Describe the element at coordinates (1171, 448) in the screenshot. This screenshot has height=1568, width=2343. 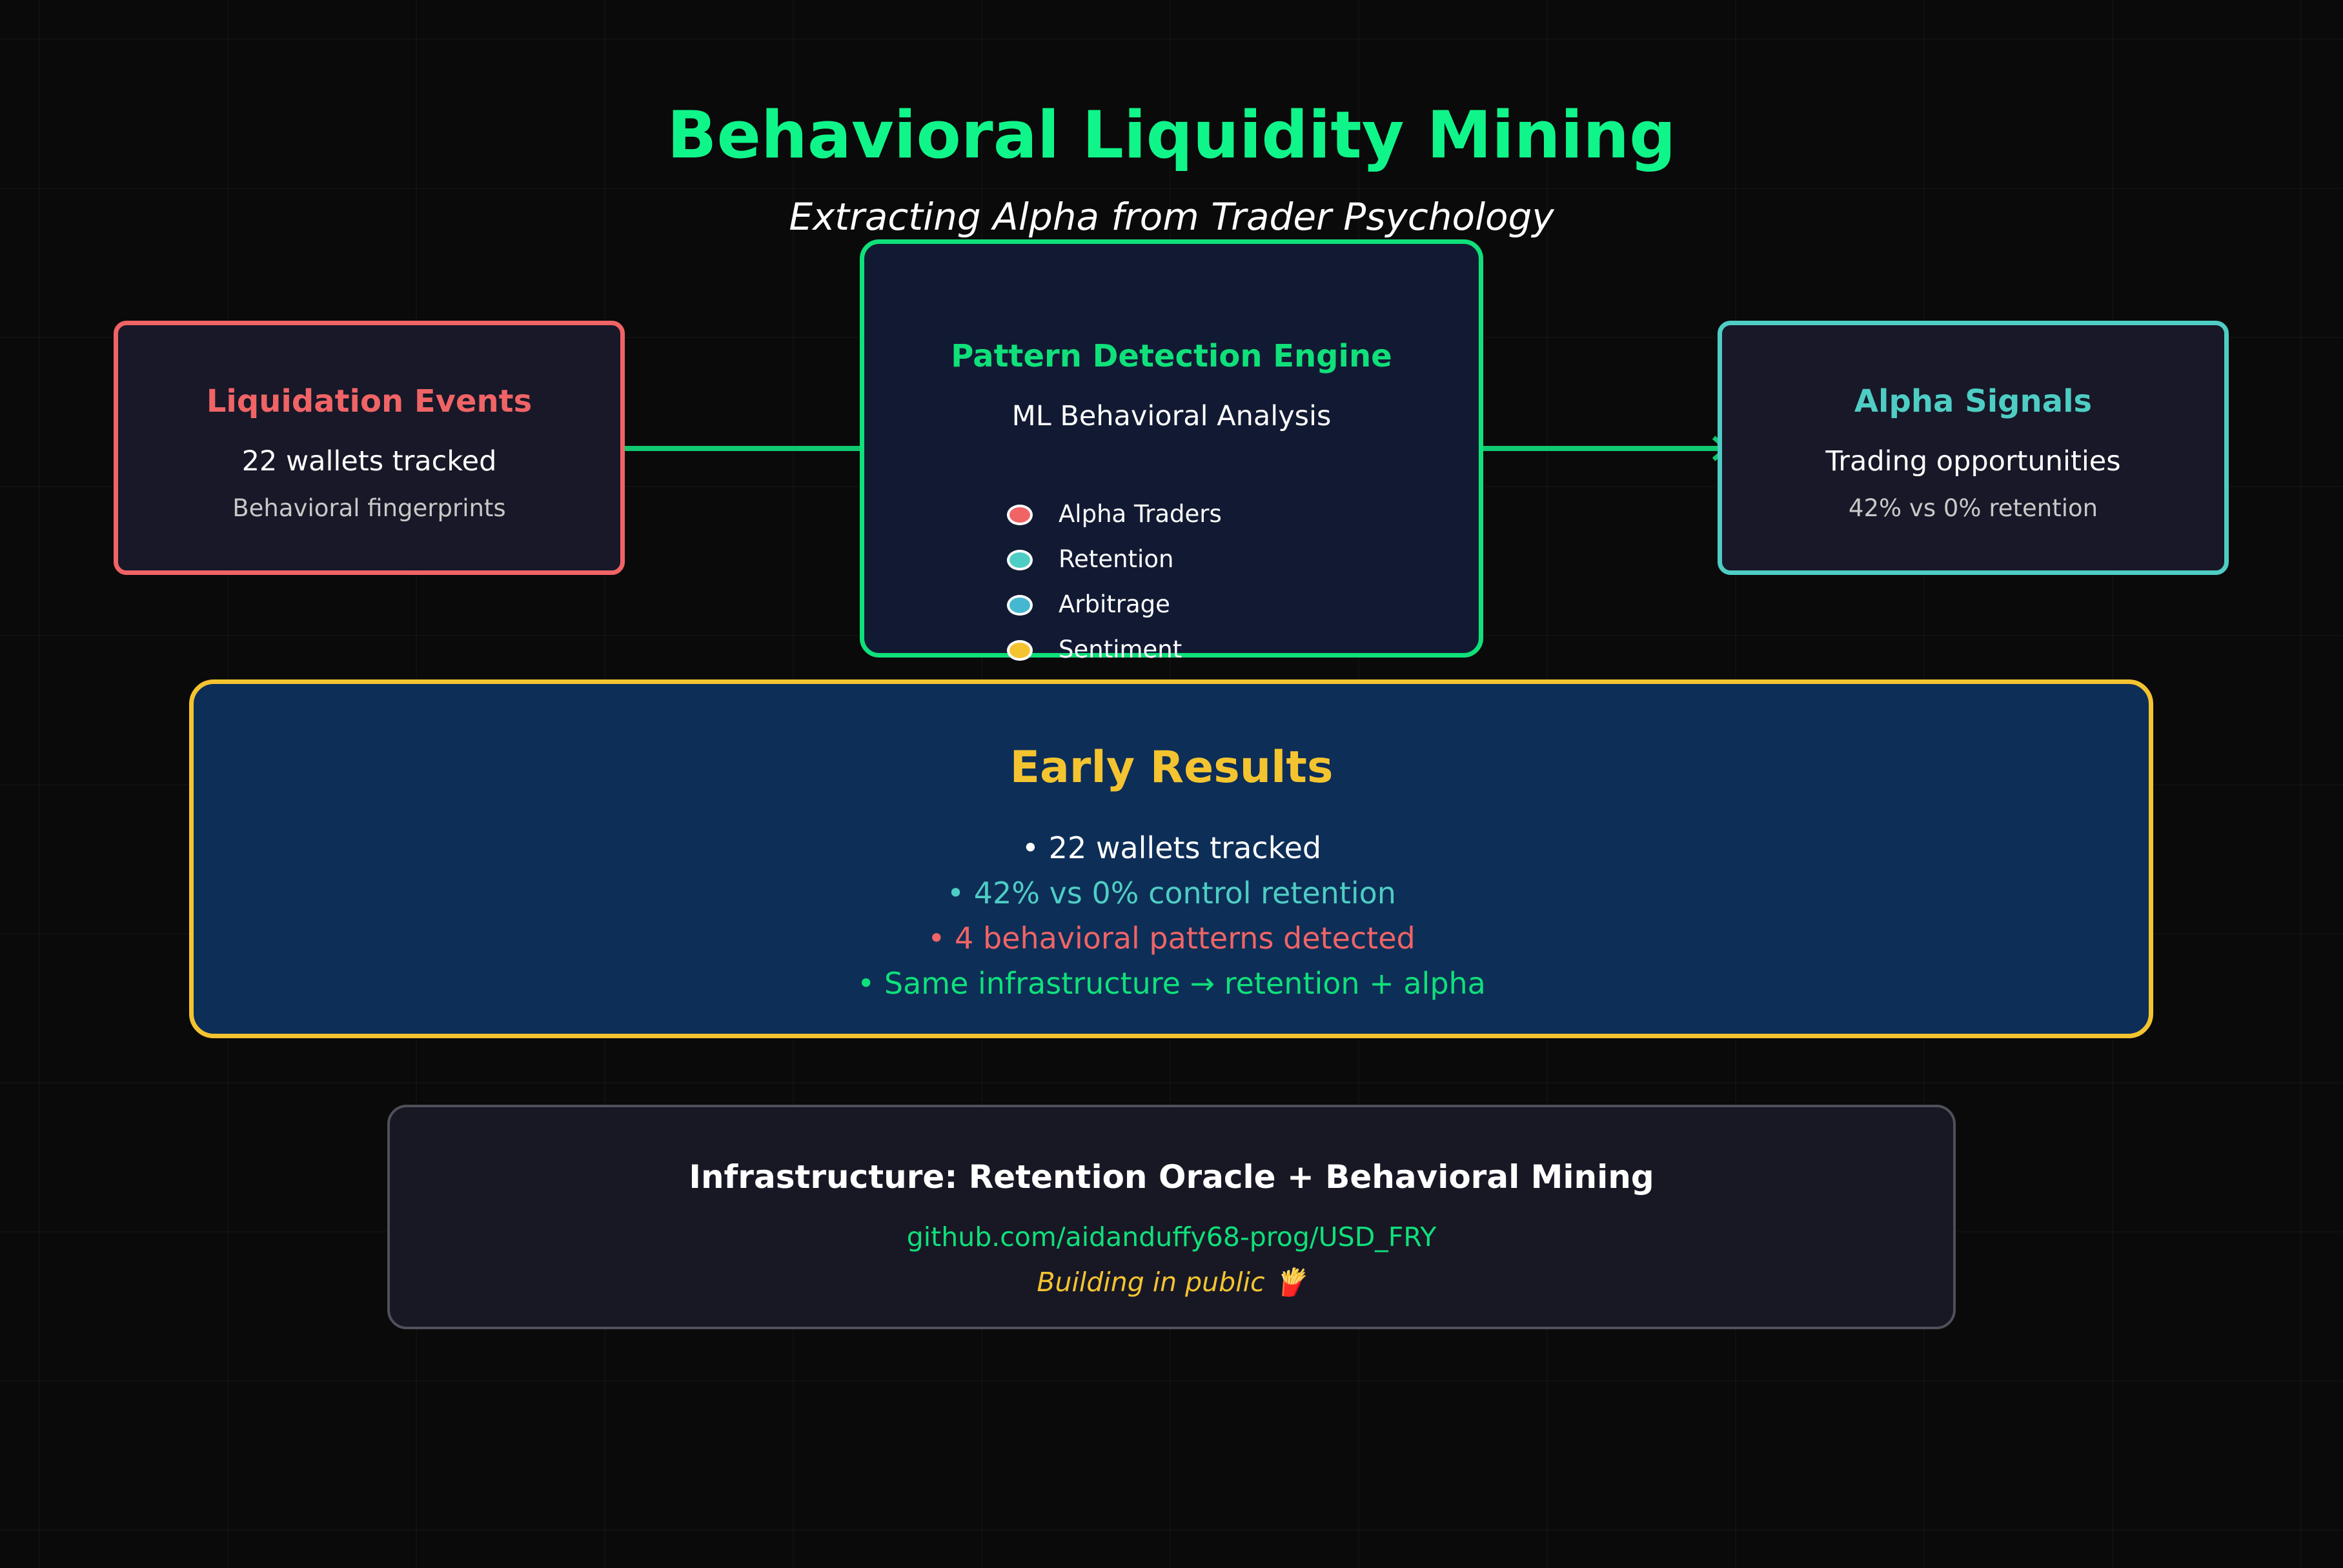
I see `pattern-detection-engine-box` at that location.